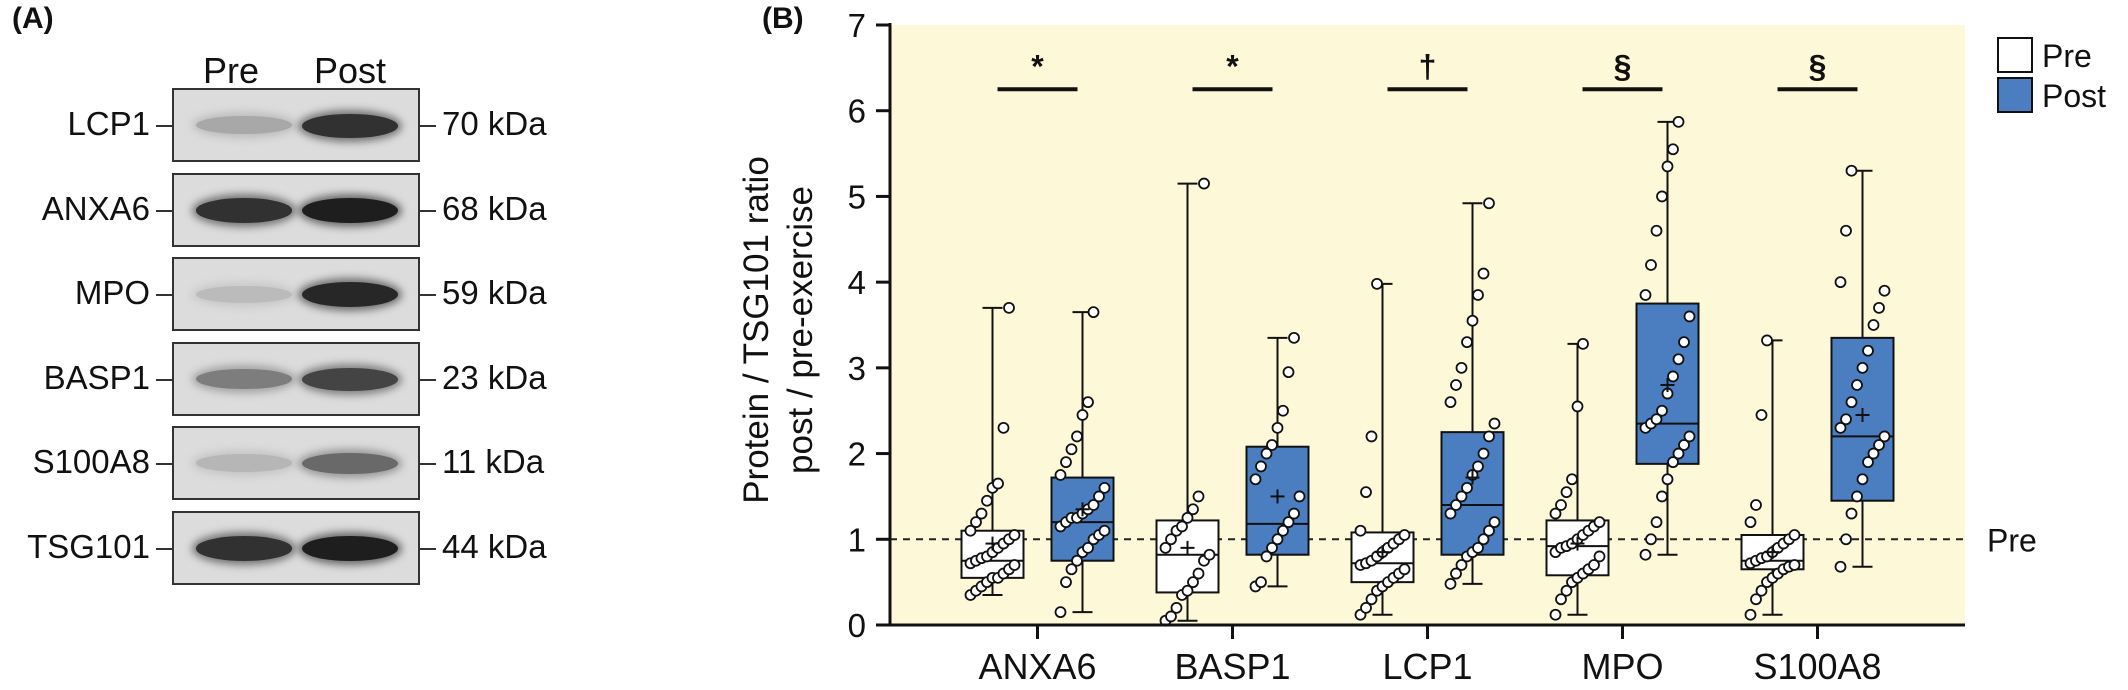 This screenshot has width=2128, height=690. What do you see at coordinates (1232, 666) in the screenshot?
I see `x-tick-label: BASP1` at bounding box center [1232, 666].